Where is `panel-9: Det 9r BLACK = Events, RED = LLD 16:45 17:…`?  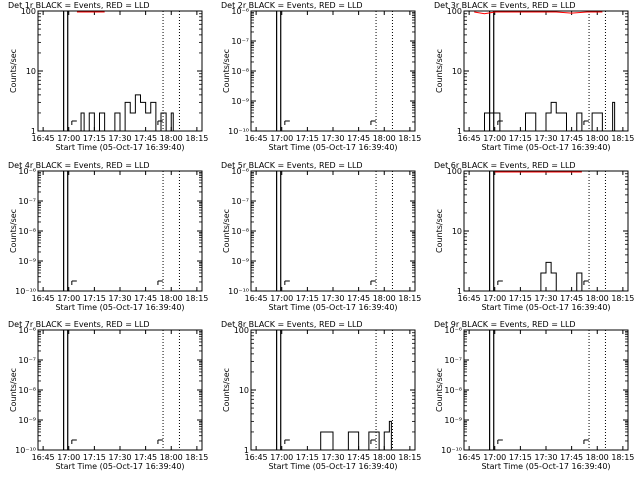
panel-9: Det 9r BLACK = Events, RED = LLD 16:45 17:… is located at coordinates (534, 395).